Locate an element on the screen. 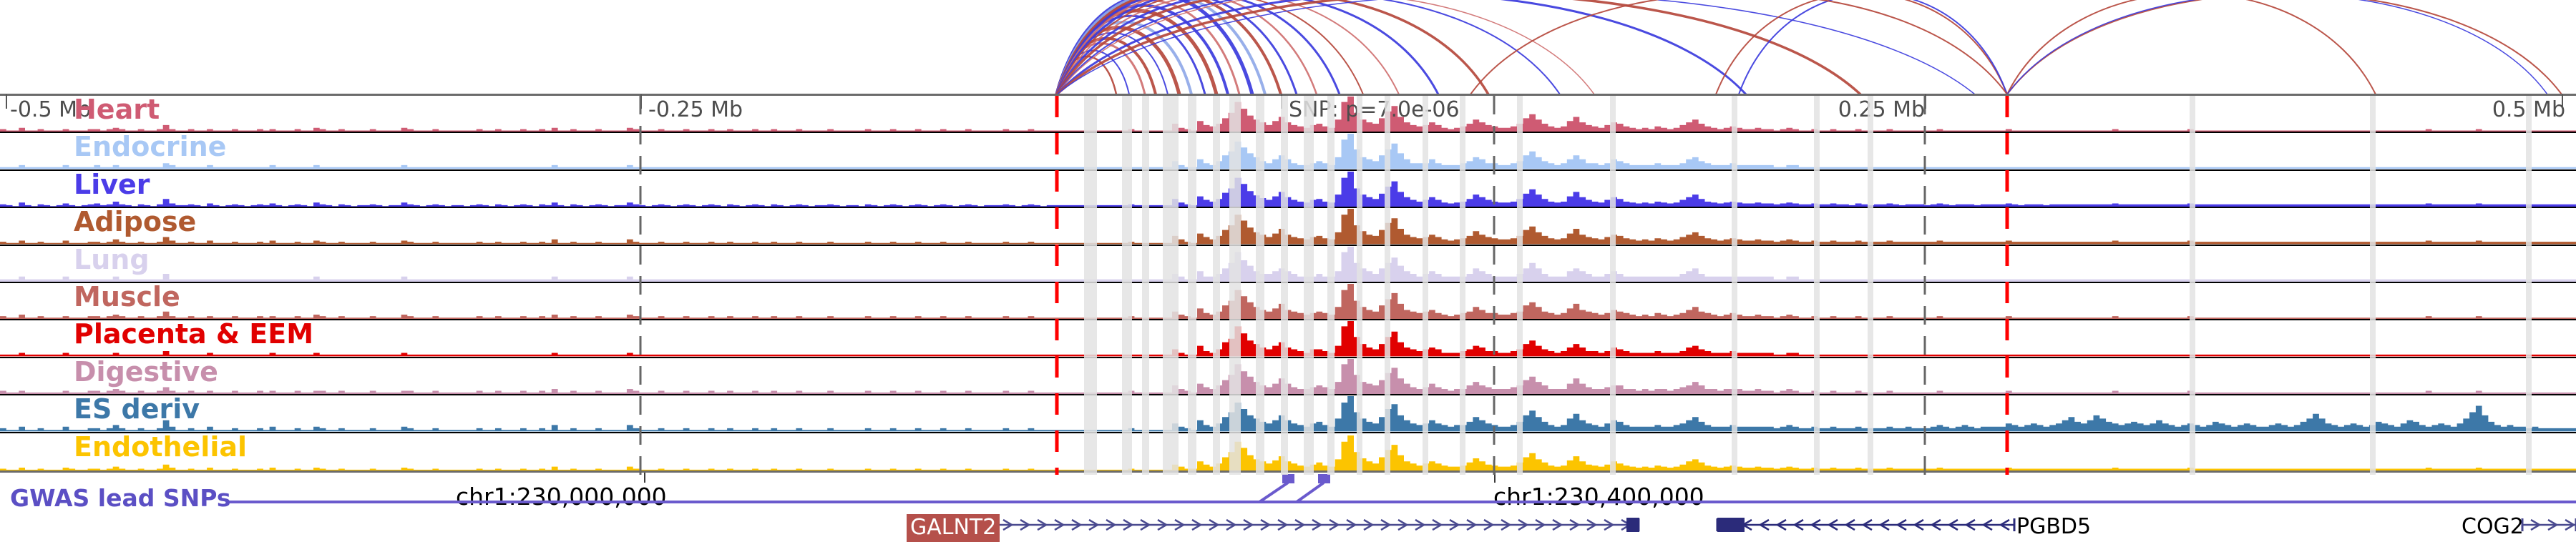  signal-track-digestive: Digestive is located at coordinates (1288, 377).